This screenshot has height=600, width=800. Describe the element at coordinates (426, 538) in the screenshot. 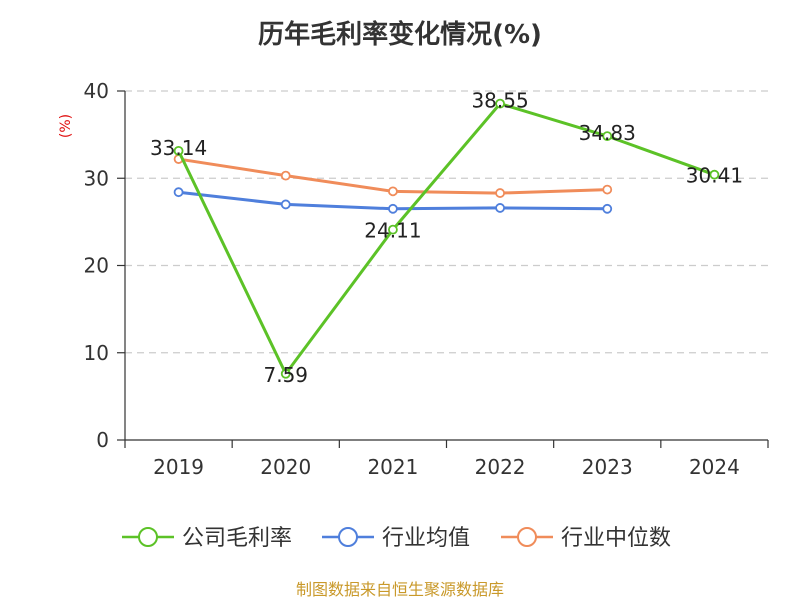

I see `legend-label-2: 行业均值` at that location.